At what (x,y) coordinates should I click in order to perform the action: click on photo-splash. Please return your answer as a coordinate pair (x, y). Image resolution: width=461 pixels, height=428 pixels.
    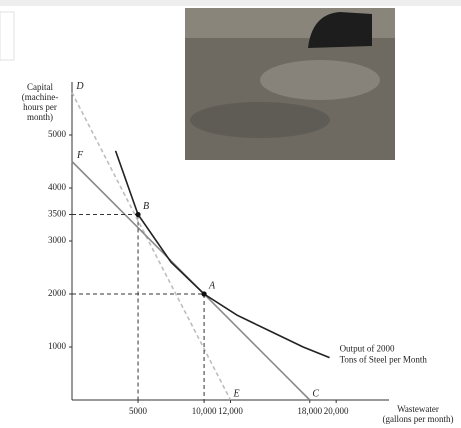
    Looking at the image, I should click on (320, 80).